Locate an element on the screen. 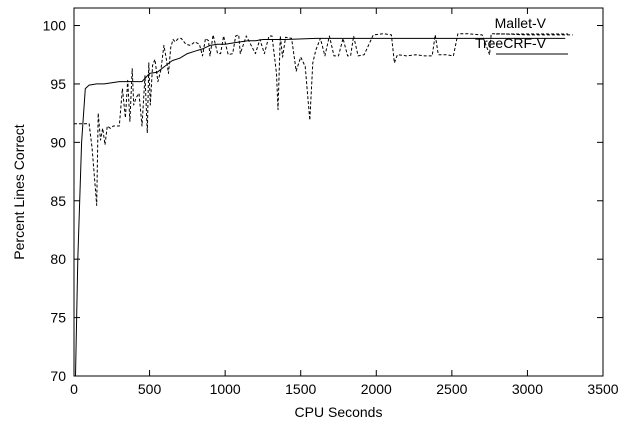 The image size is (630, 426). x-tick-label: 2500 is located at coordinates (451, 389).